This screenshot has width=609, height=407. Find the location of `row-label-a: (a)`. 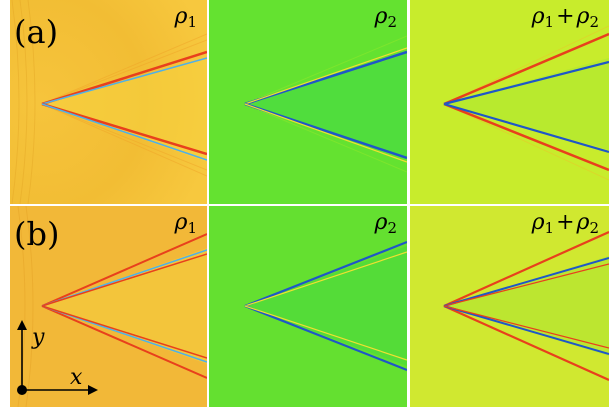

row-label-a: (a) is located at coordinates (36, 32).